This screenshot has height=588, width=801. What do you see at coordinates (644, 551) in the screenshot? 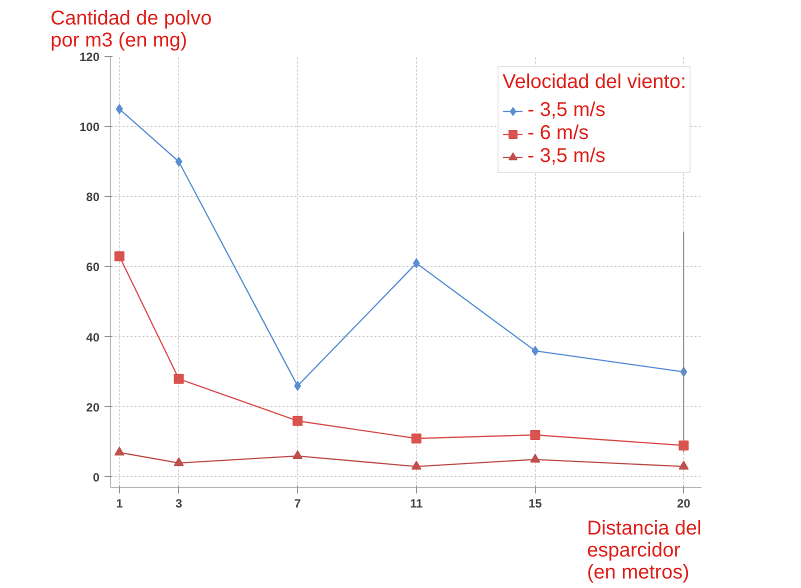
I see `x-axis-title: Distancia del esparcidor (en metros)` at bounding box center [644, 551].